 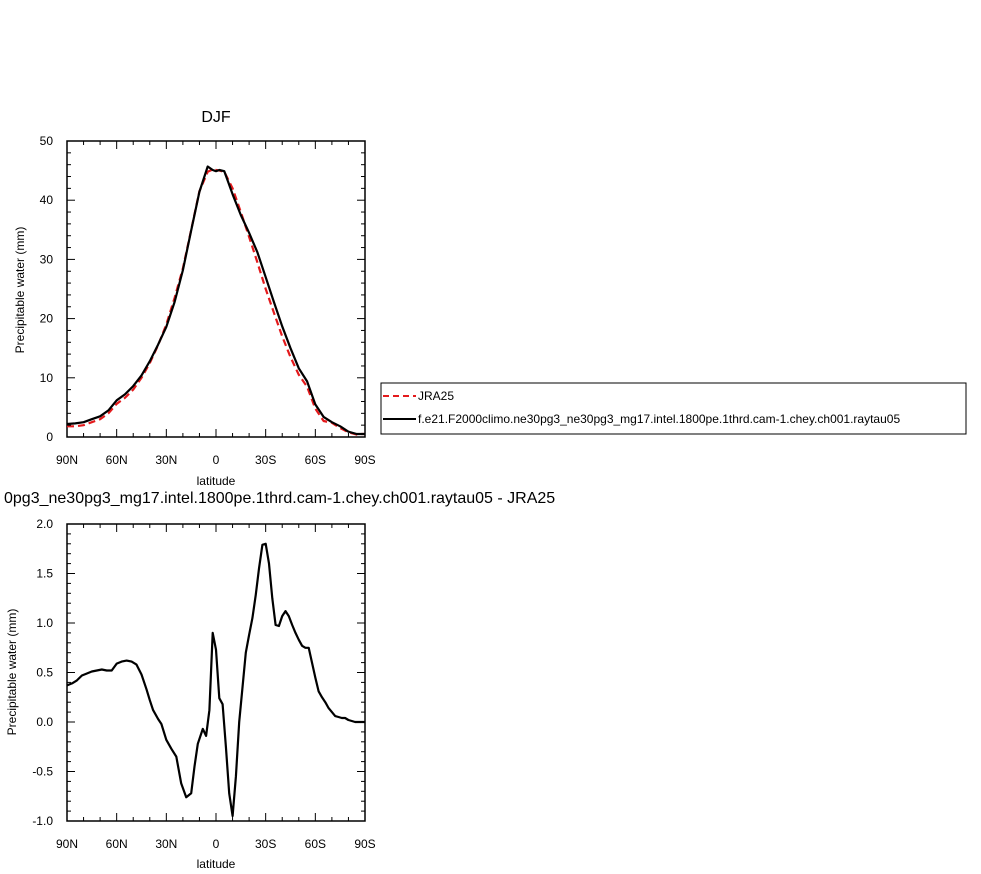 I want to click on bottom-chart-ytick-label: -1.0, so click(x=42, y=821).